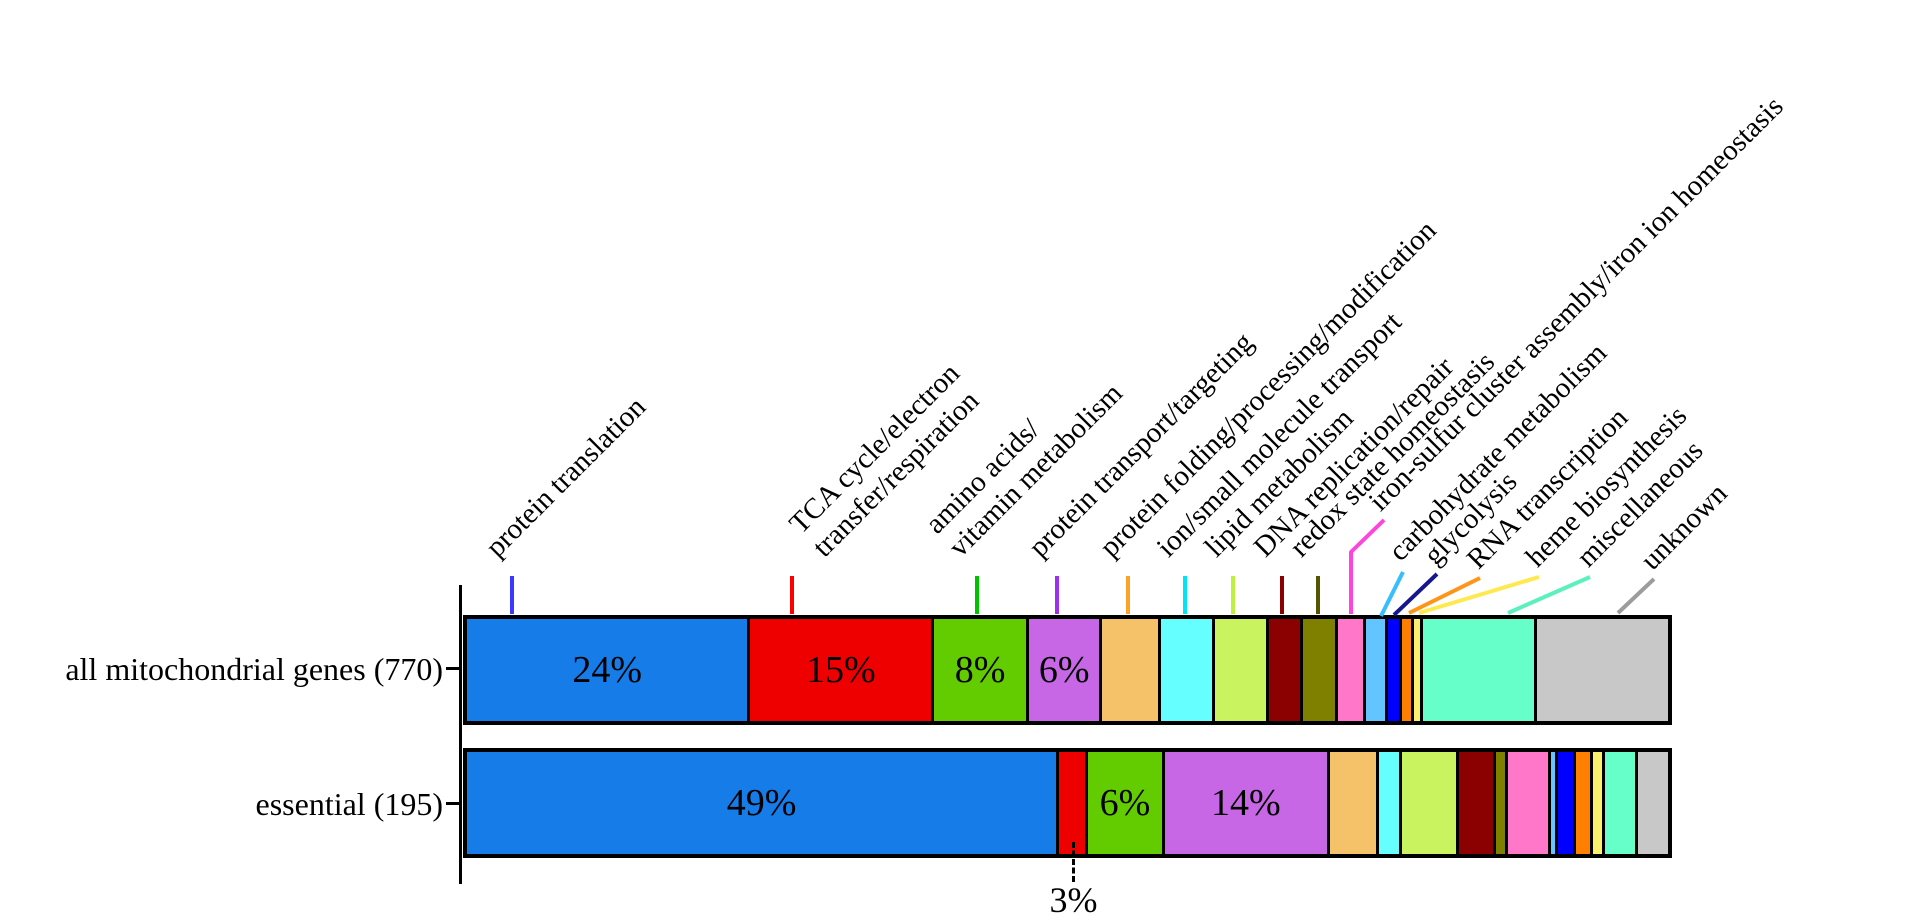 The width and height of the screenshot is (1920, 921). Describe the element at coordinates (460, 734) in the screenshot. I see `y-axis-line` at that location.